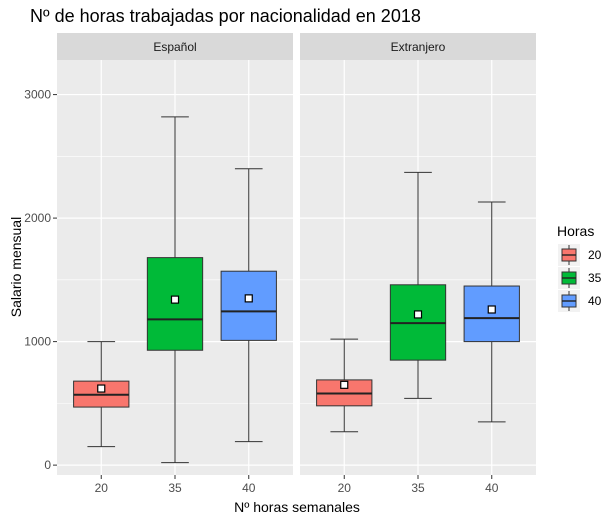 This screenshot has width=616, height=521. I want to click on legend-label: 20, so click(595, 255).